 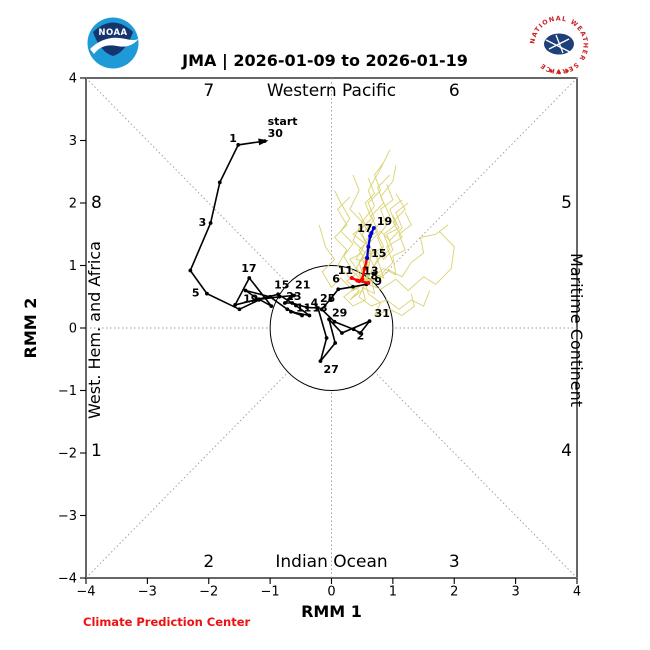 I want to click on day-label: 30, so click(x=276, y=133).